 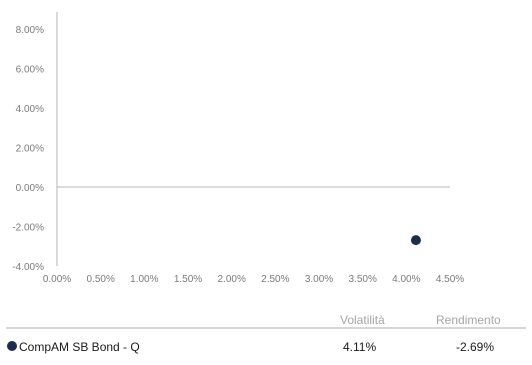 What do you see at coordinates (28, 267) in the screenshot?
I see `y-tick-label: -4.00%` at bounding box center [28, 267].